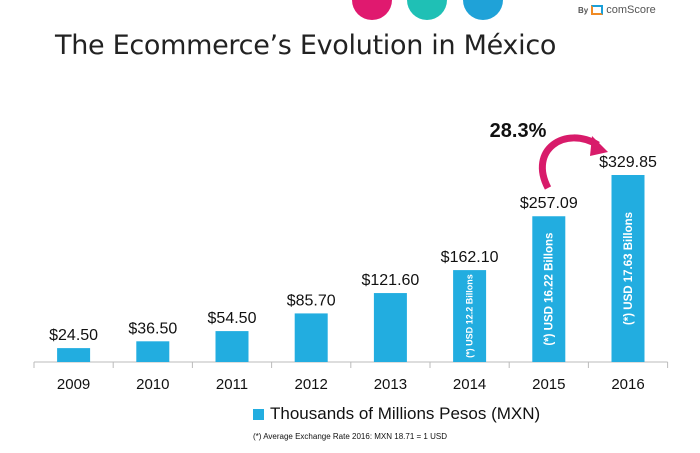 The height and width of the screenshot is (453, 700). I want to click on value-label: $162.10, so click(470, 257).